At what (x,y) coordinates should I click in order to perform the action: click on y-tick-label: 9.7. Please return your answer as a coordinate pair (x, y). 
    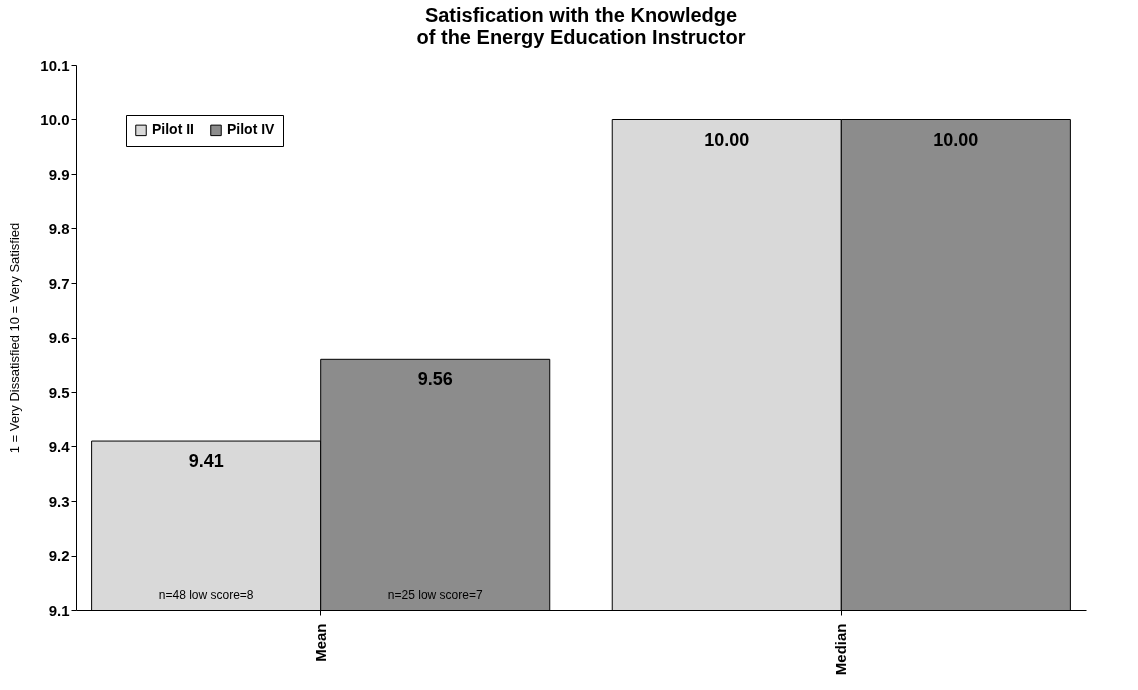
    Looking at the image, I should click on (59, 283).